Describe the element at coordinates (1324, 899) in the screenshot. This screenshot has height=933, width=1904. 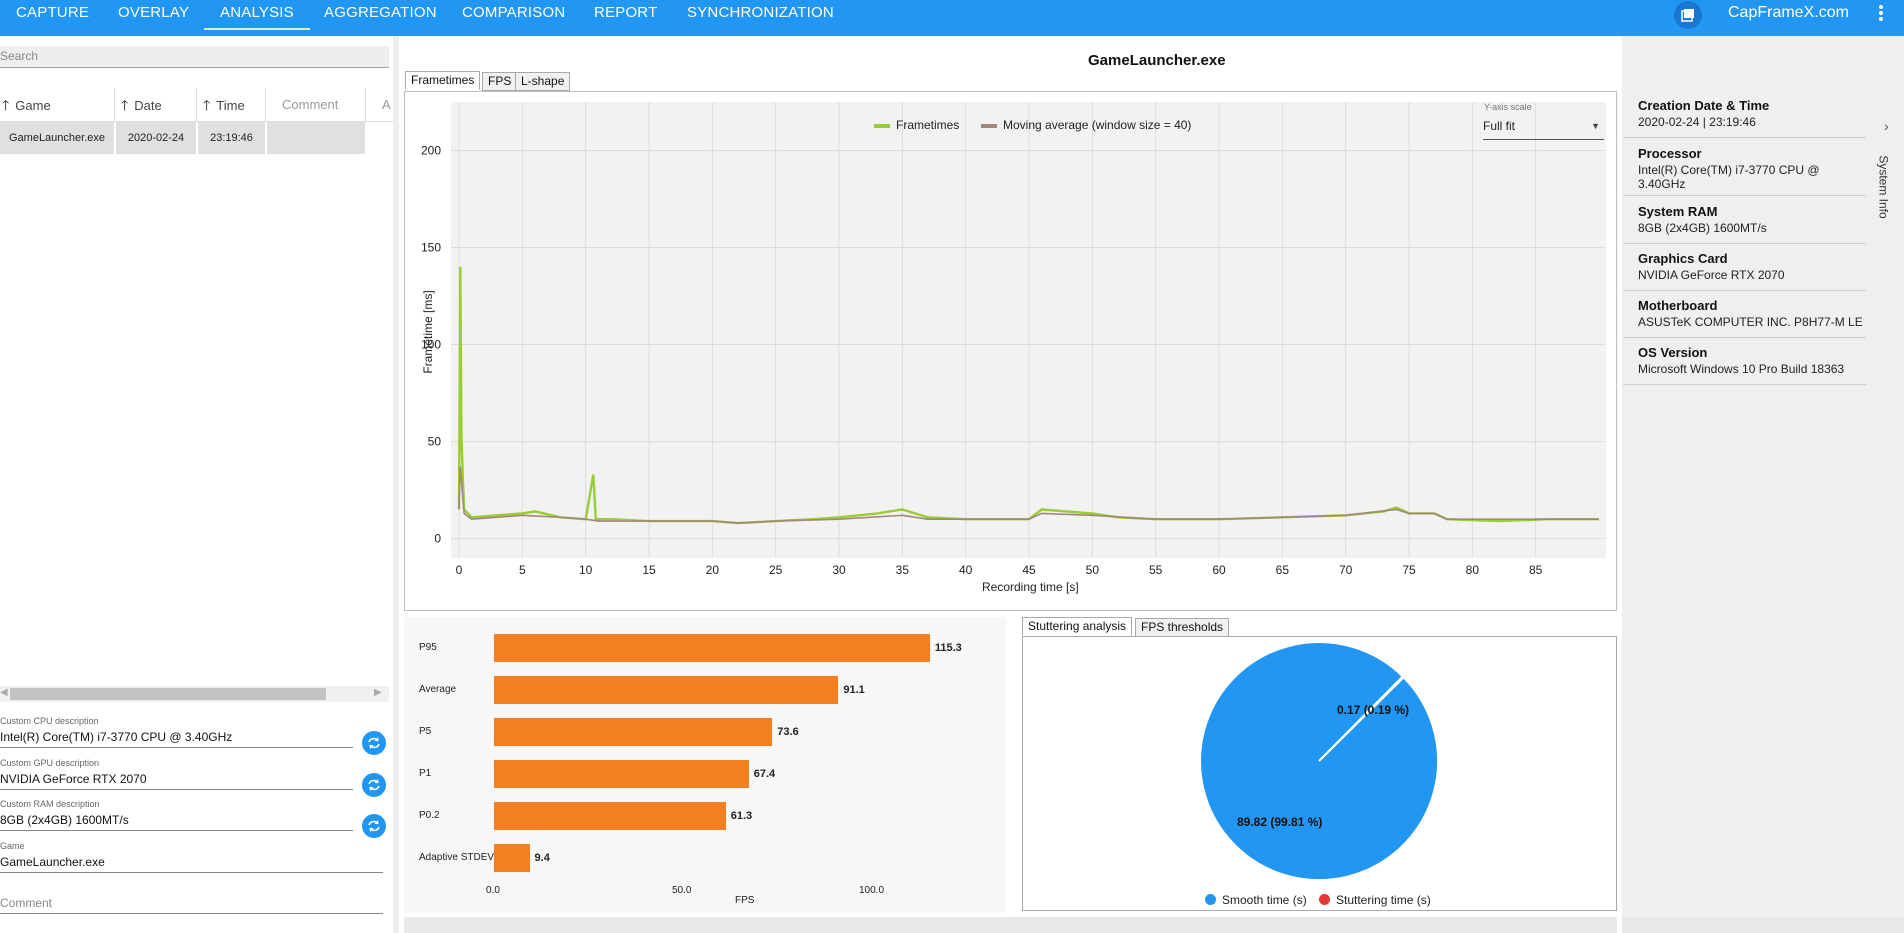
I see `legend-dot` at that location.